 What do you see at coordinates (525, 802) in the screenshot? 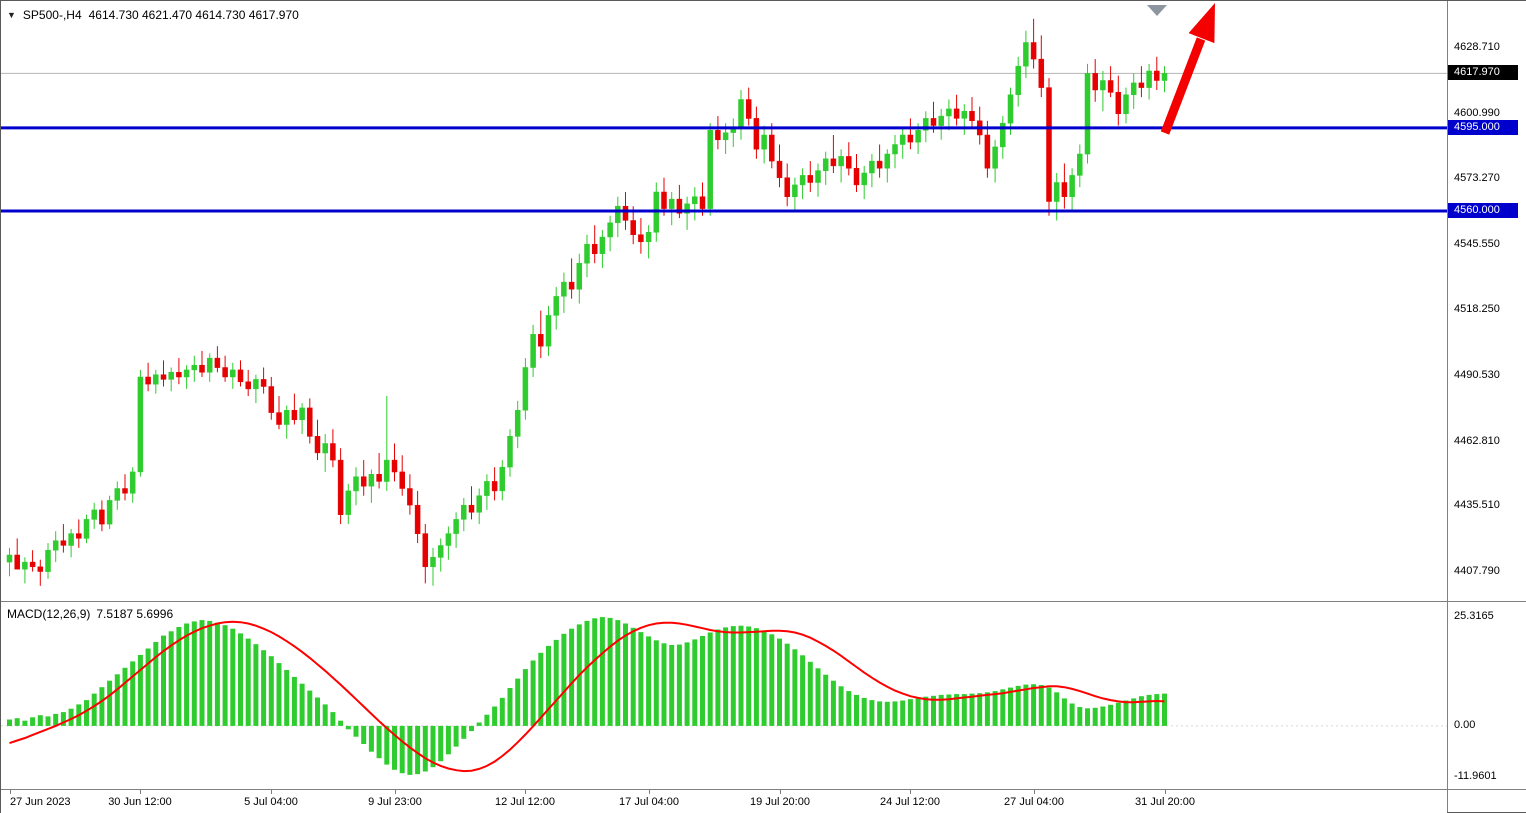
I see `time-axis-label: 12 Jul 12:00` at bounding box center [525, 802].